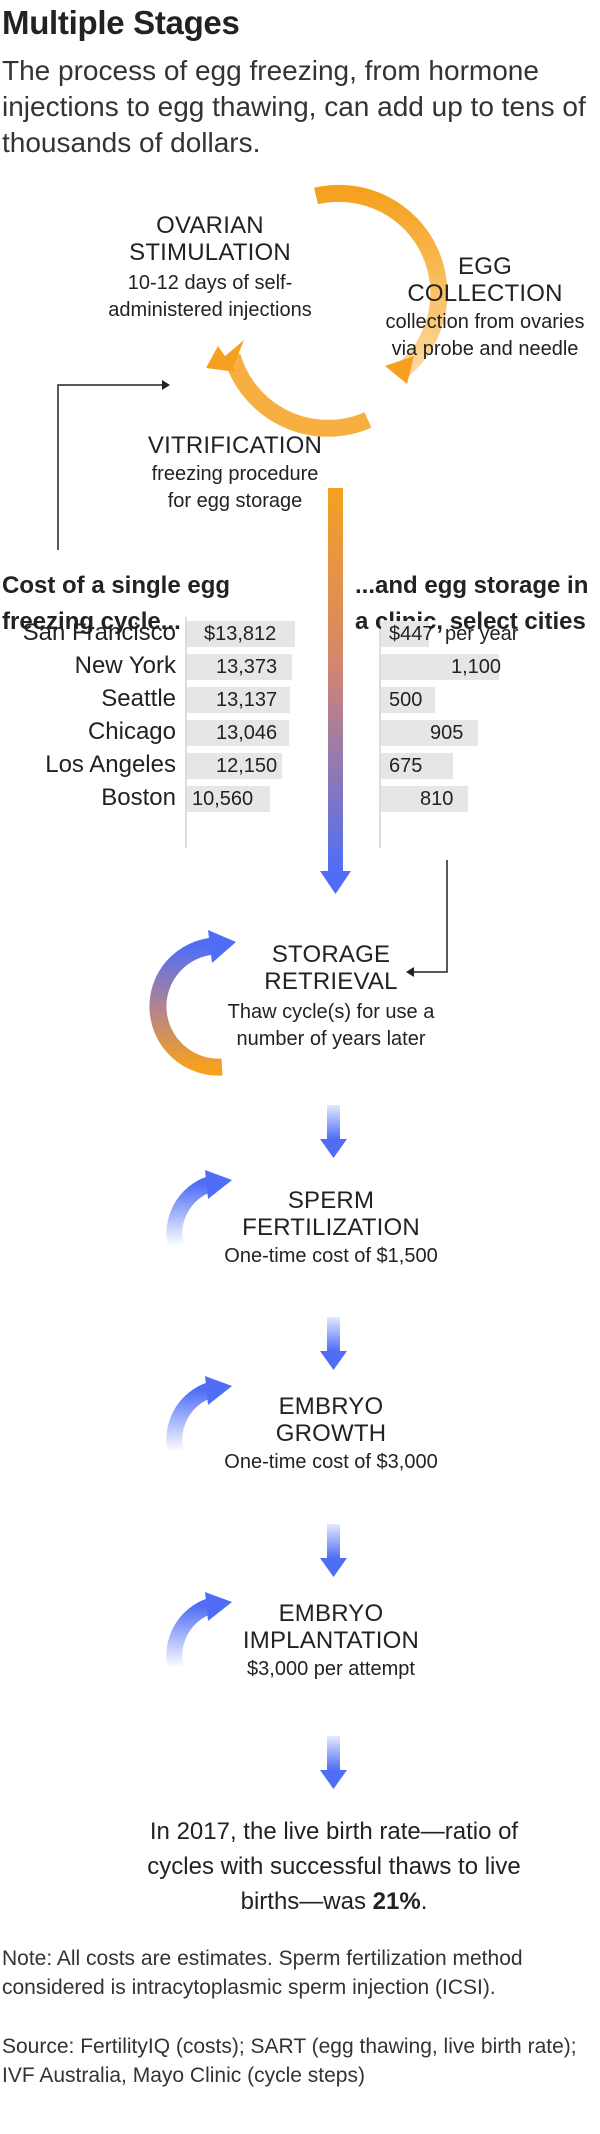 This screenshot has height=2134, width=600. I want to click on stage-name: IMPLANTATION, so click(331, 1640).